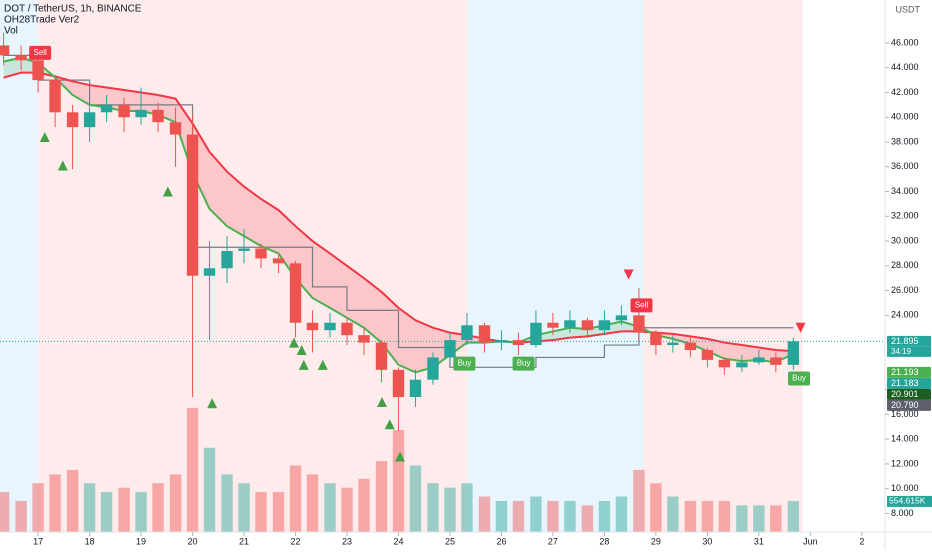 Image resolution: width=932 pixels, height=555 pixels. What do you see at coordinates (38, 541) in the screenshot?
I see `x-tick-label: 17` at bounding box center [38, 541].